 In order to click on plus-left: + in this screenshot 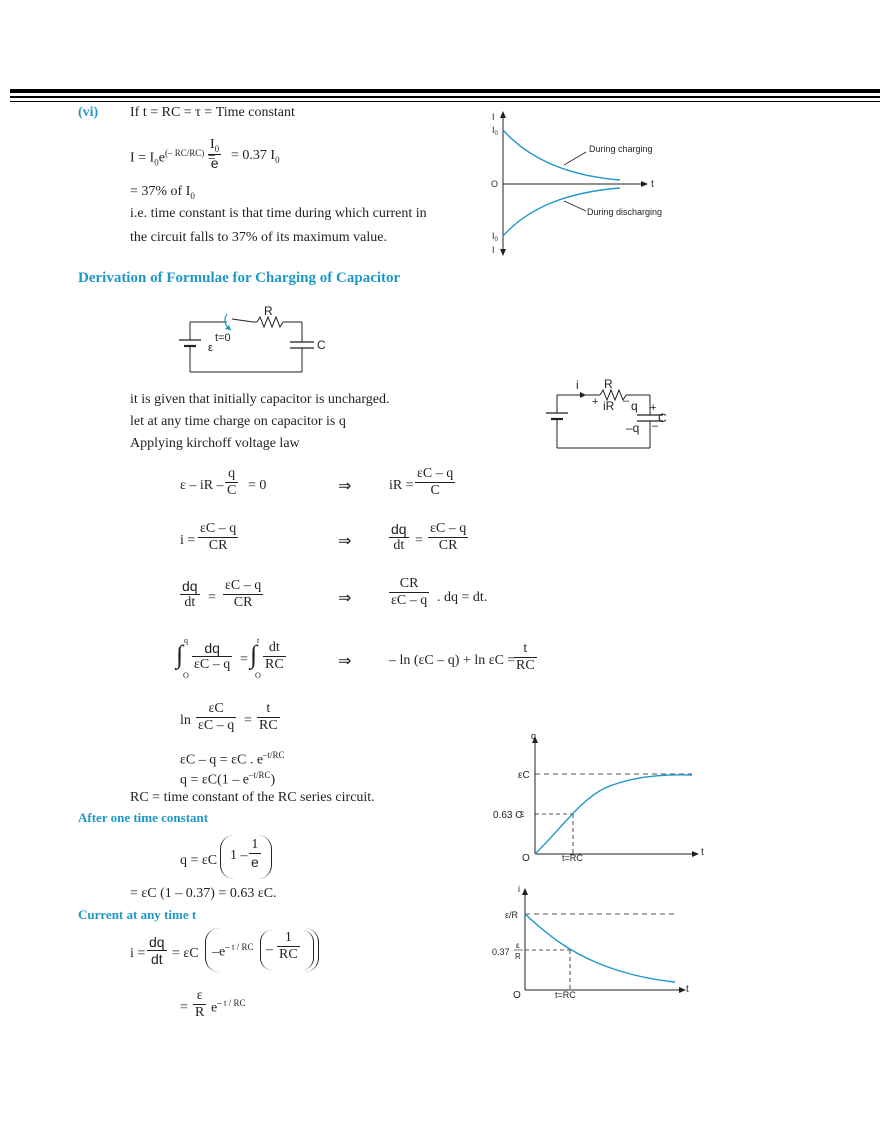, I will do `click(595, 402)`.